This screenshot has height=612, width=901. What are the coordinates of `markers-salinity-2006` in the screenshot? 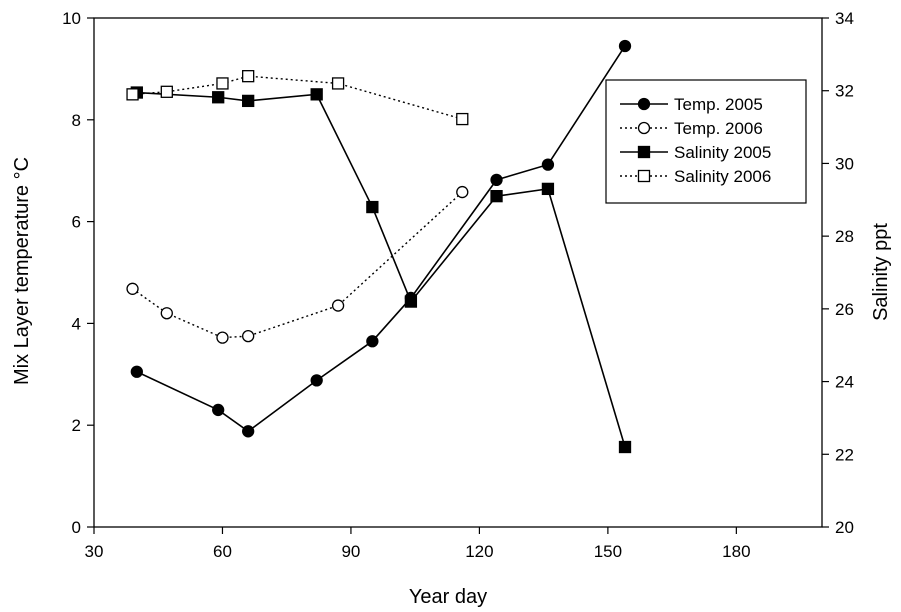 It's located at (297, 98).